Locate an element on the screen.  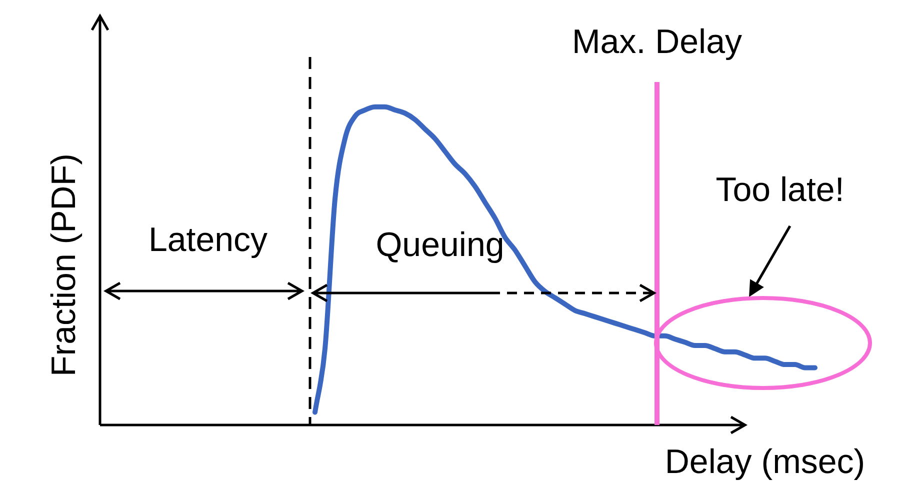
x-axis-title: Delay (msec) is located at coordinates (765, 462).